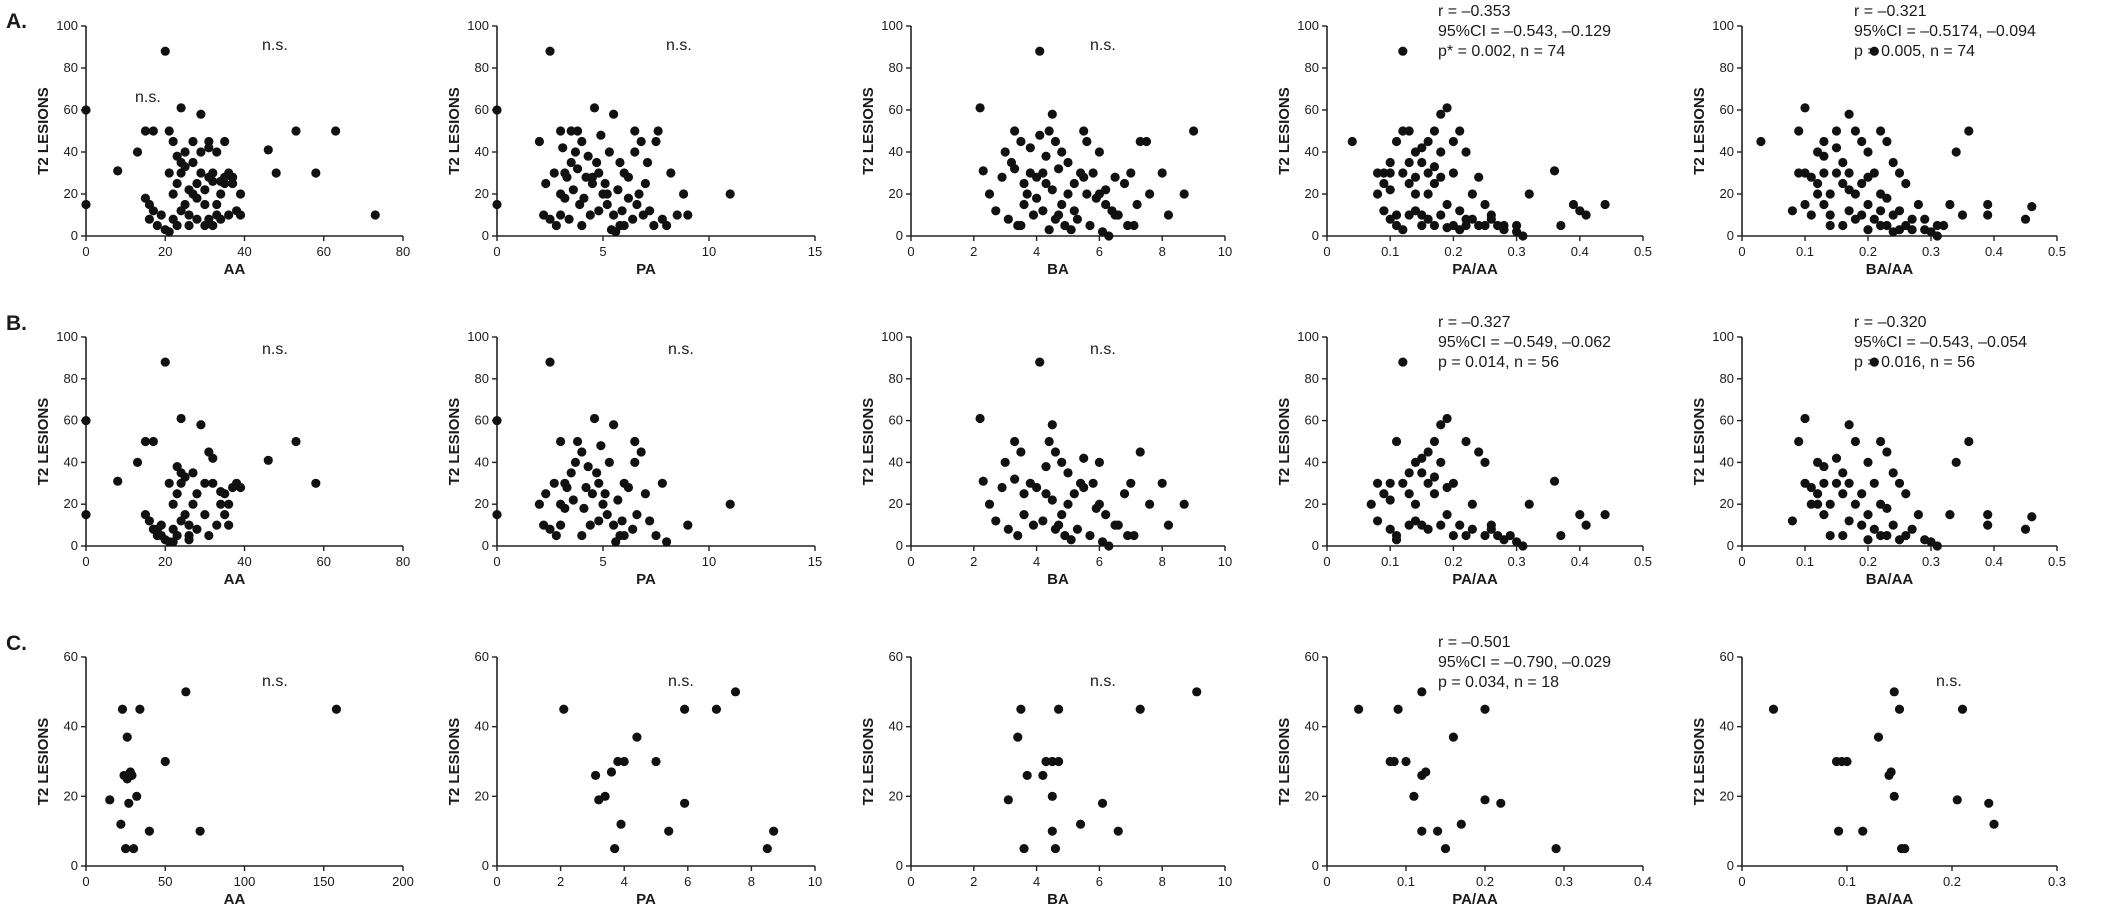 The height and width of the screenshot is (922, 2128). Describe the element at coordinates (892, 336) in the screenshot. I see `y-tick-label: 100` at that location.